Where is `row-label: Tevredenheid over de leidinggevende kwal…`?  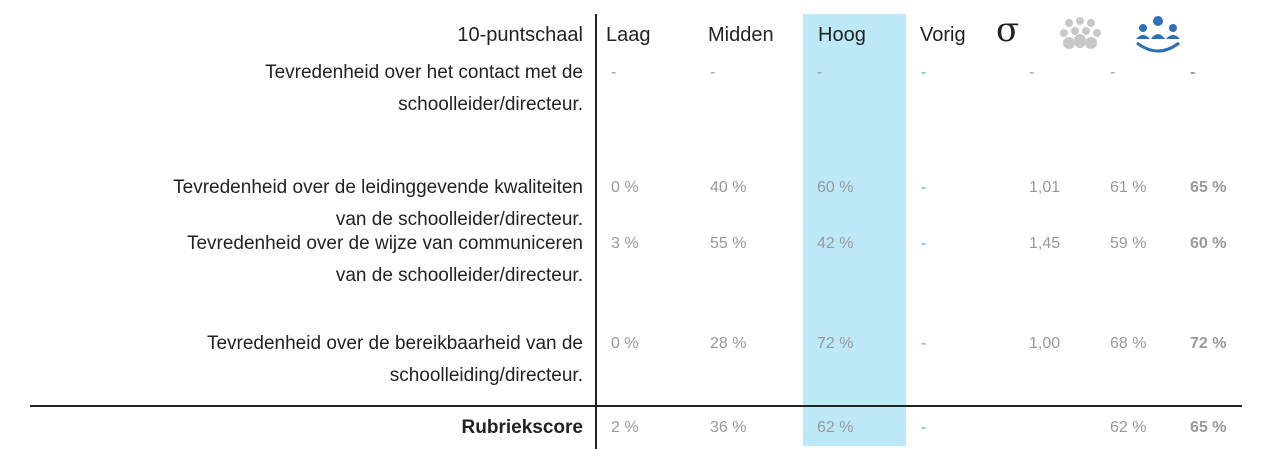 row-label: Tevredenheid over de leidinggevende kwal… is located at coordinates (378, 187).